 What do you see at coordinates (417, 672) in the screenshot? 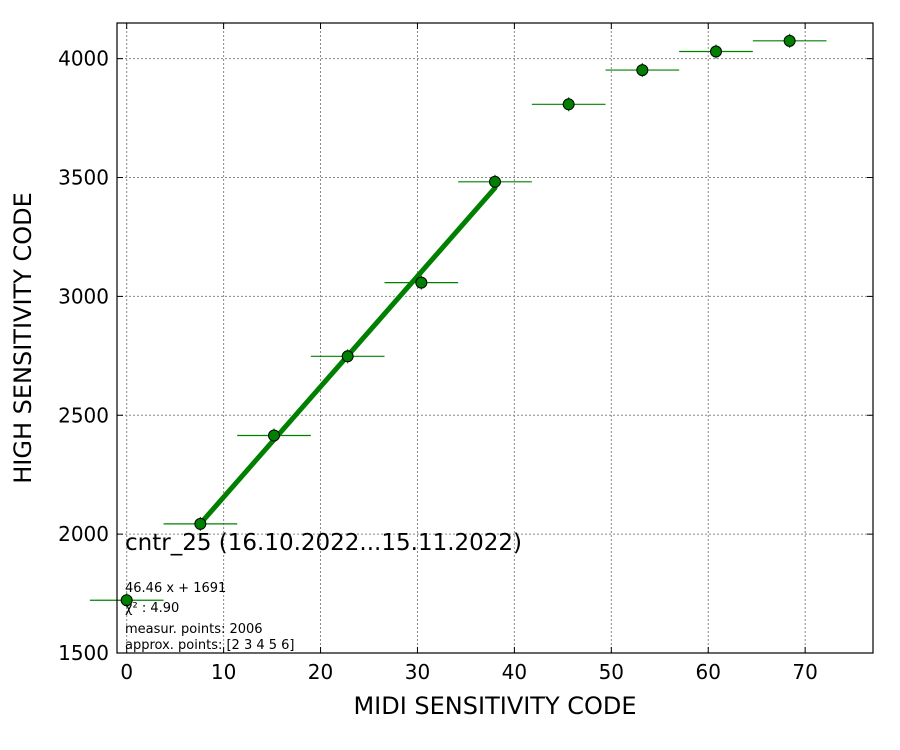
I see `x-tick-label: 30` at bounding box center [417, 672].